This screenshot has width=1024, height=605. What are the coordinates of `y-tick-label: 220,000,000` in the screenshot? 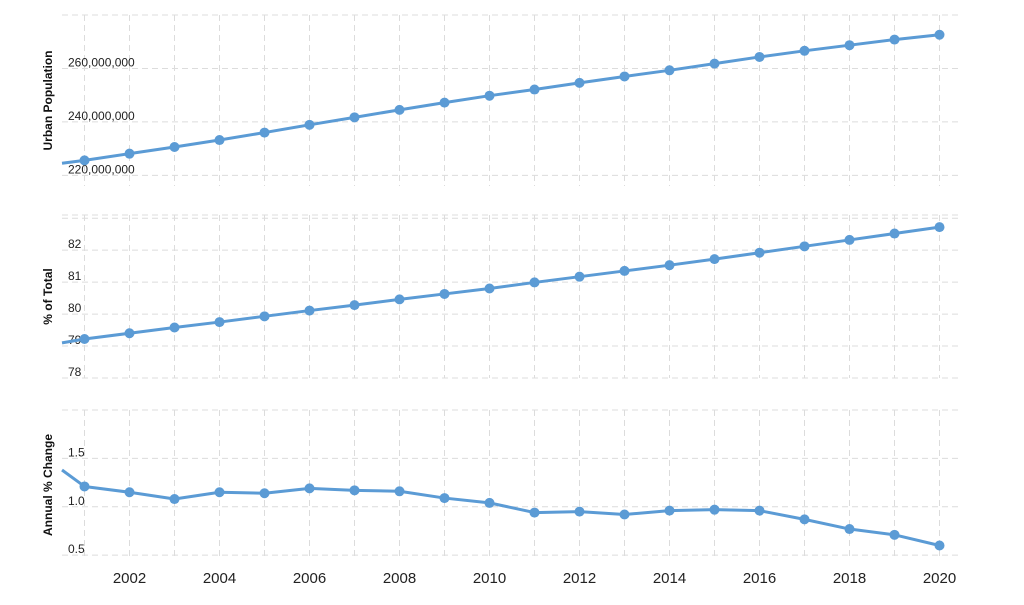 It's located at (101, 169).